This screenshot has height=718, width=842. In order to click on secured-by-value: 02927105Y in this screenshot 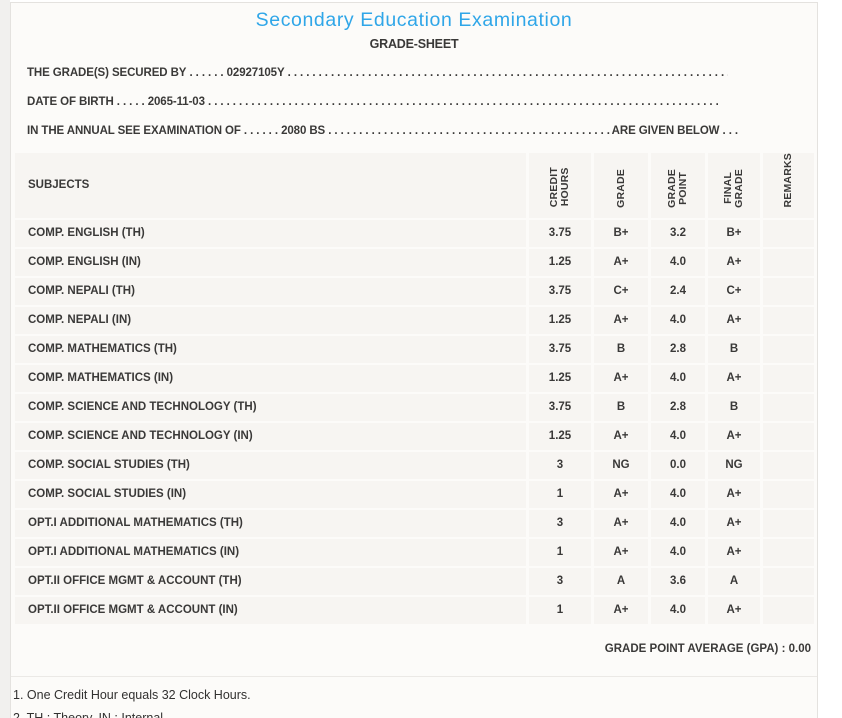, I will do `click(255, 73)`.